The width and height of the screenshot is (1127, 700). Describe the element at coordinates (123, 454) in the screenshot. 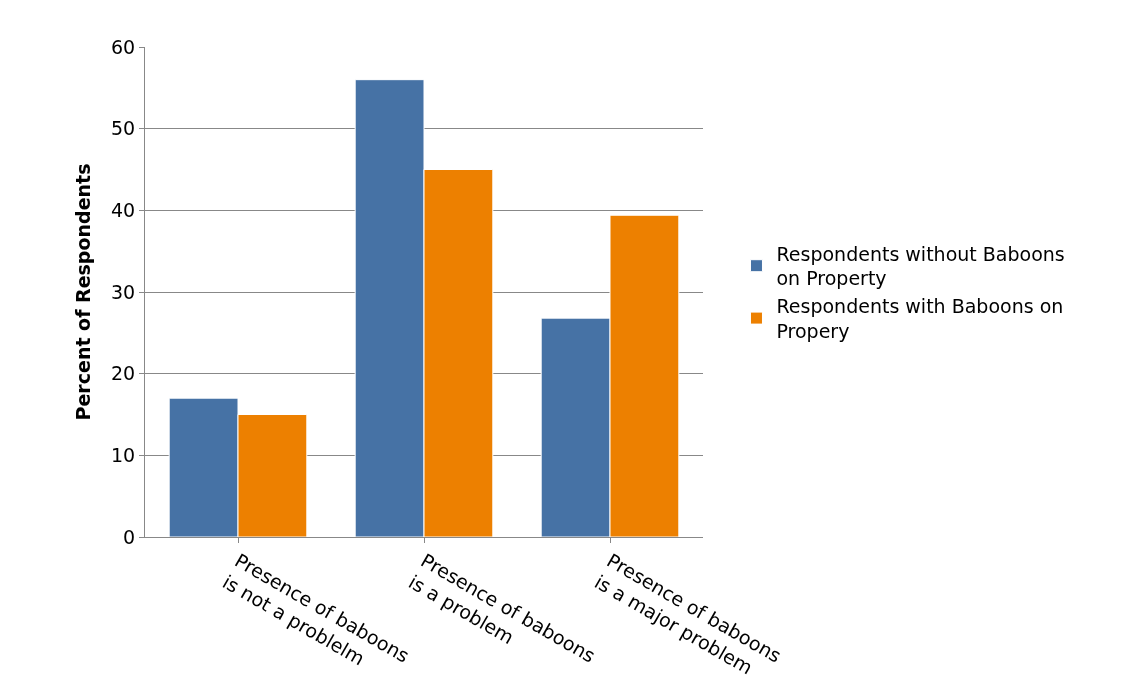

I see `y-tick-label: 10` at that location.